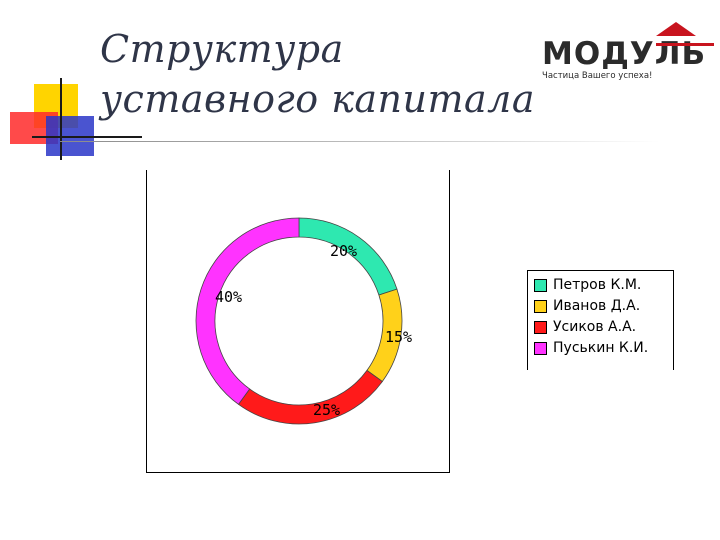 The image size is (720, 540). Describe the element at coordinates (228, 297) in the screenshot. I see `data-label: 40%` at that location.